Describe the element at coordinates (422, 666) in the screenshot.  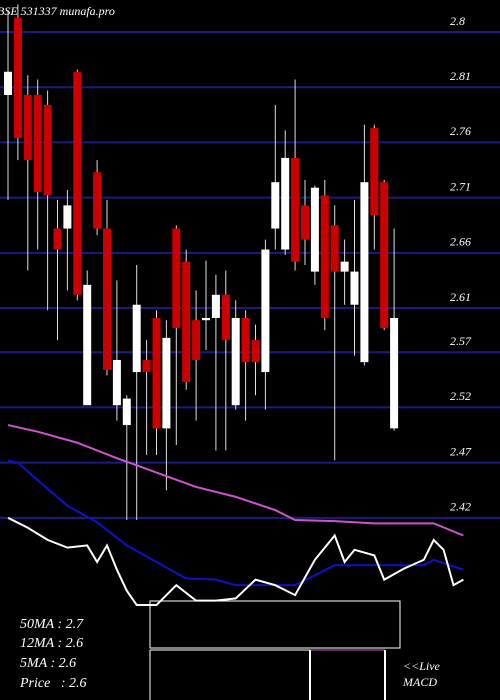
I see `annotation: <<Live` at that location.